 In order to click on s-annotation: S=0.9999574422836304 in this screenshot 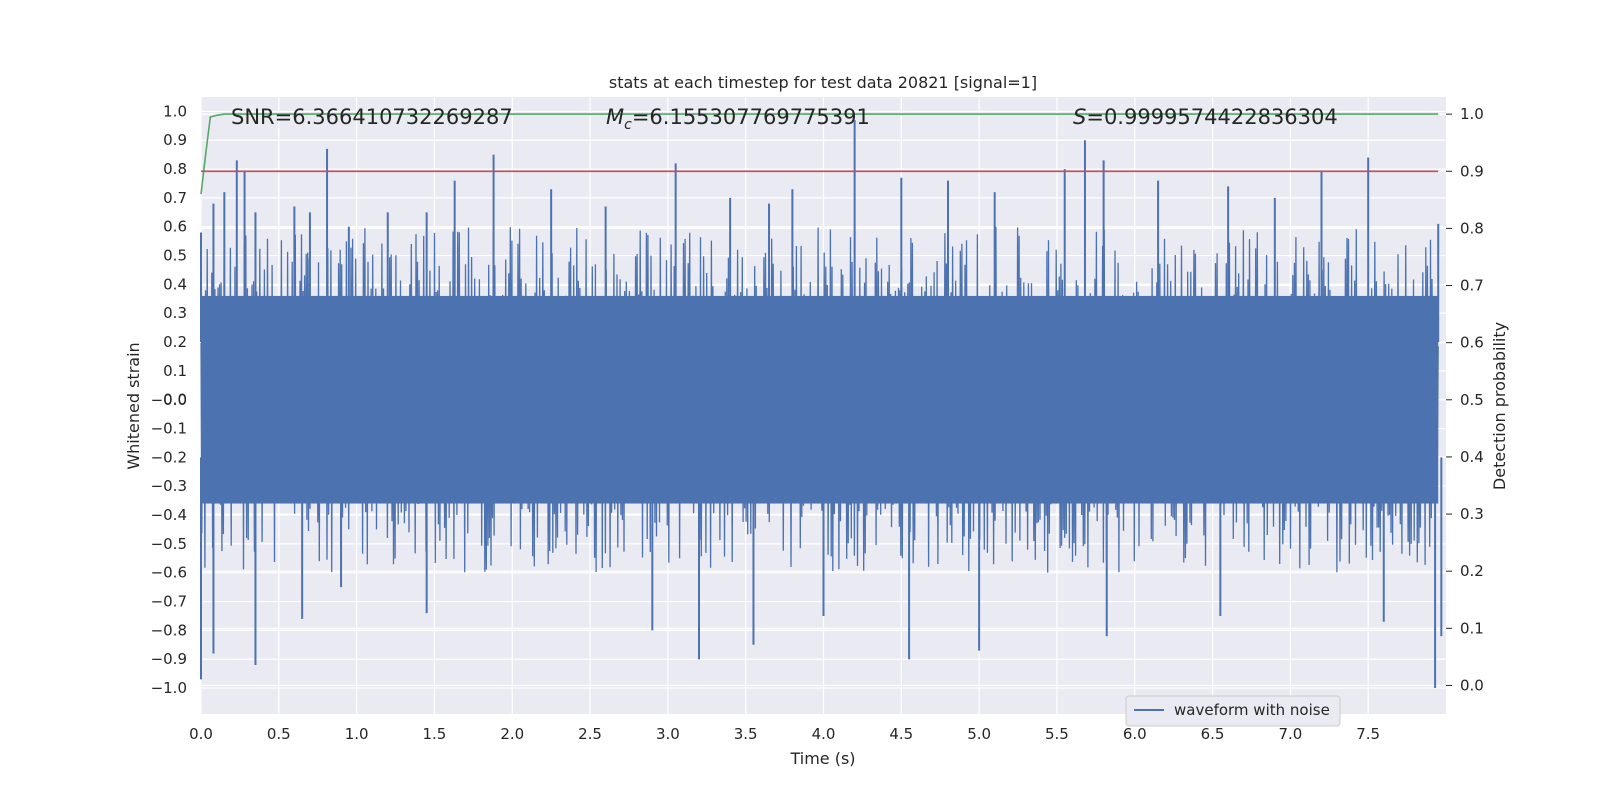, I will do `click(1205, 117)`.